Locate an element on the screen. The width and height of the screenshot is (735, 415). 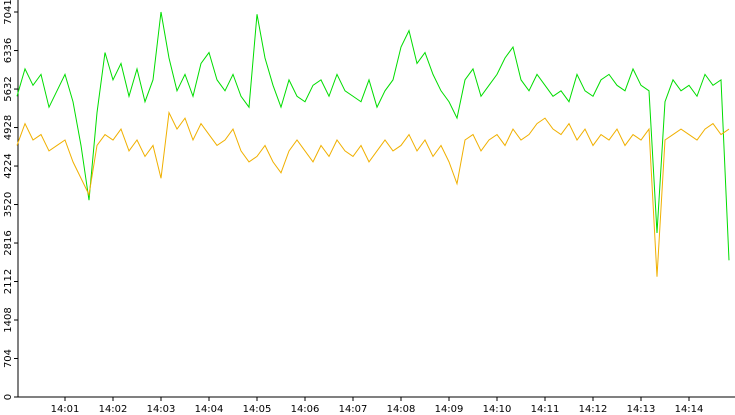
y-tick-label: 704 is located at coordinates (8, 358).